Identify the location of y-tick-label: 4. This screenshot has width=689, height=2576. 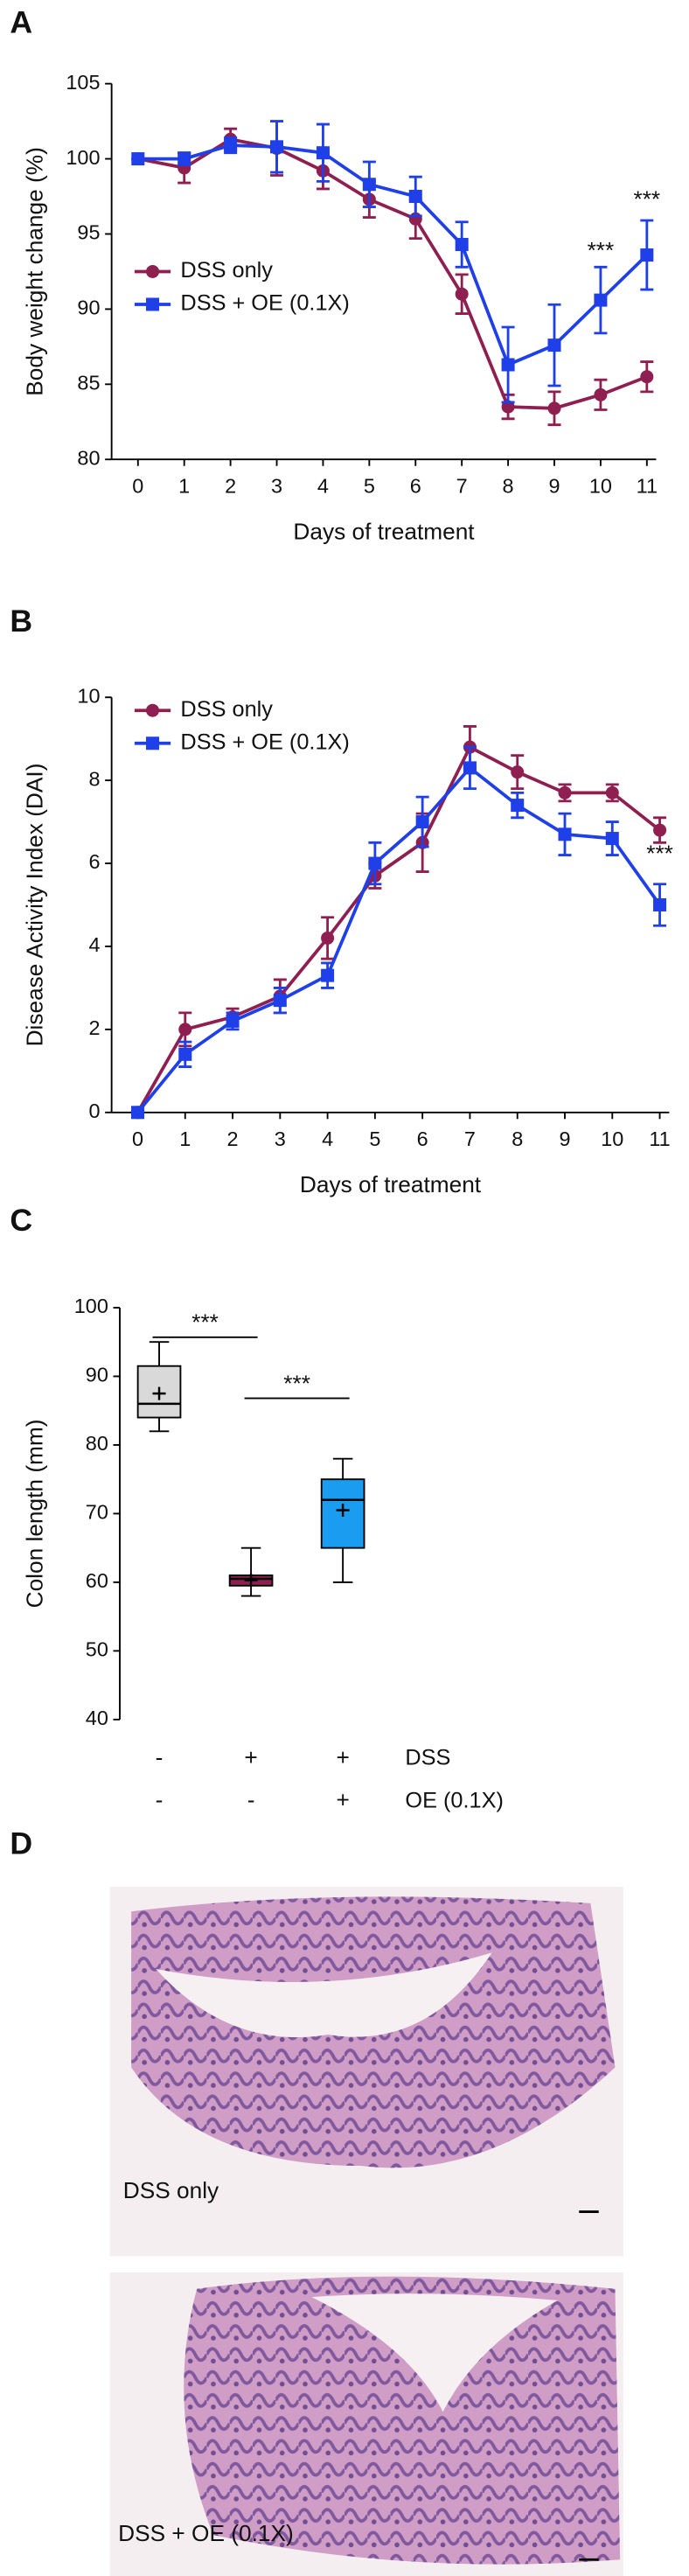
(94, 944).